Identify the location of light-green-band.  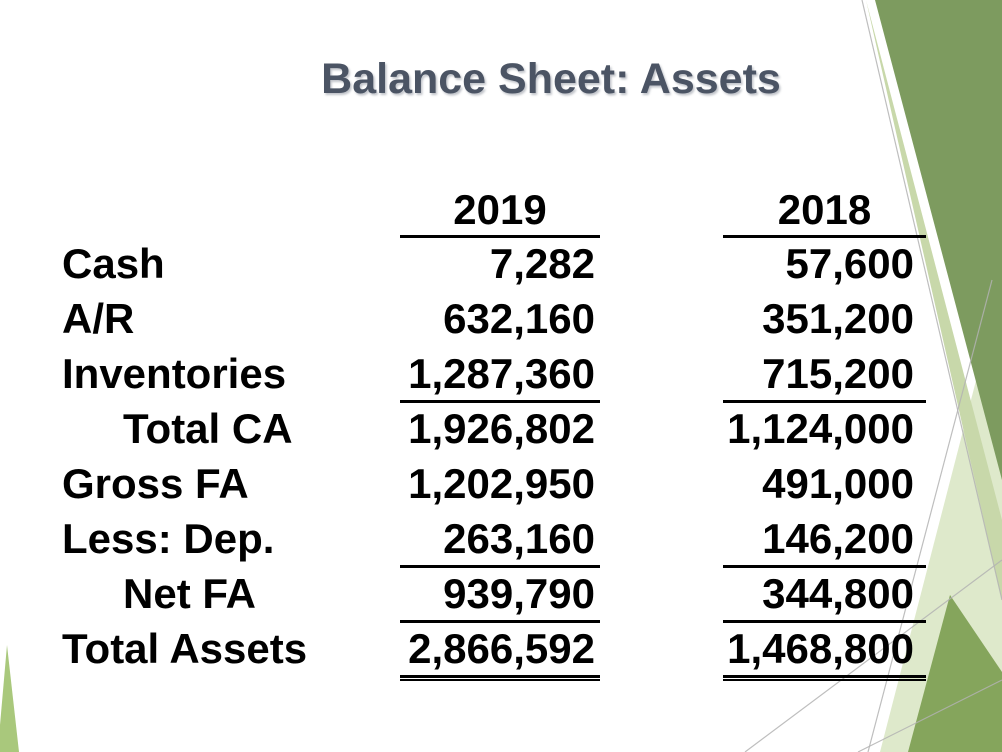
(934, 300).